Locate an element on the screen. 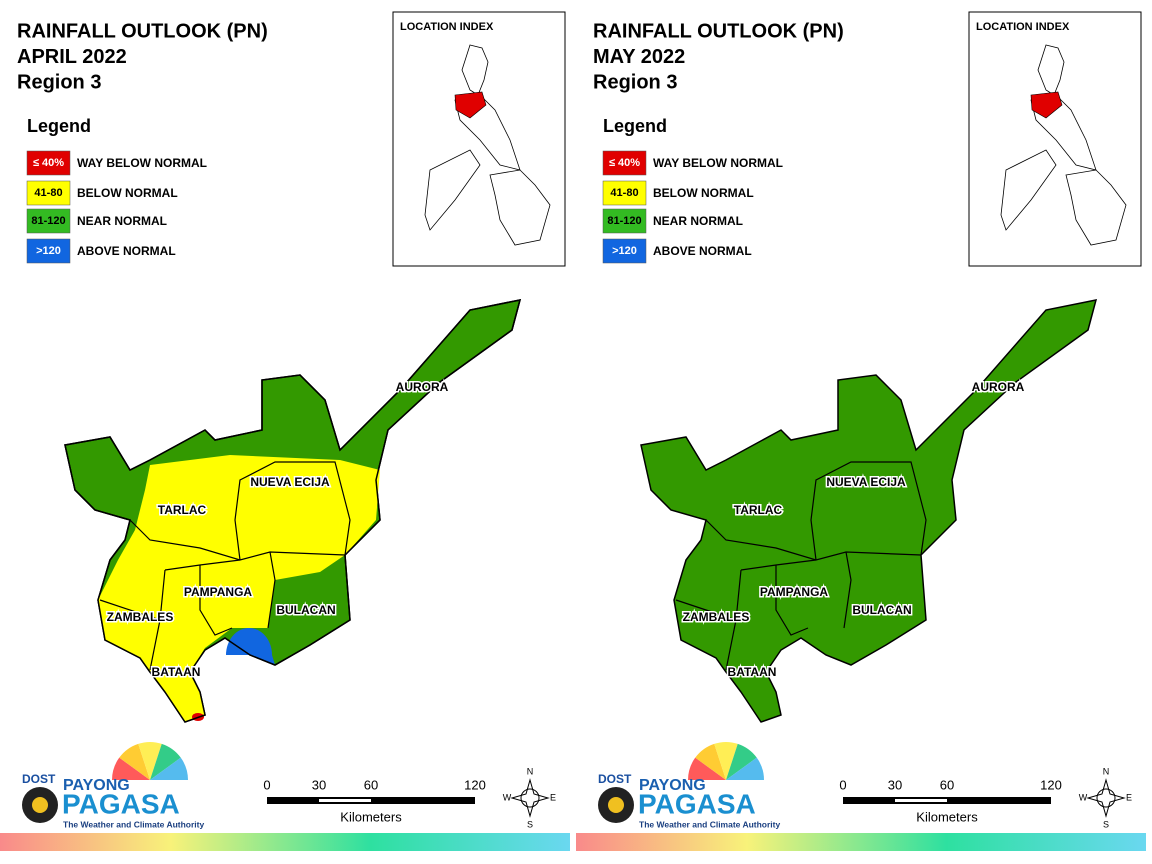 The image size is (1152, 864). title-line: MAY 2022 is located at coordinates (639, 57).